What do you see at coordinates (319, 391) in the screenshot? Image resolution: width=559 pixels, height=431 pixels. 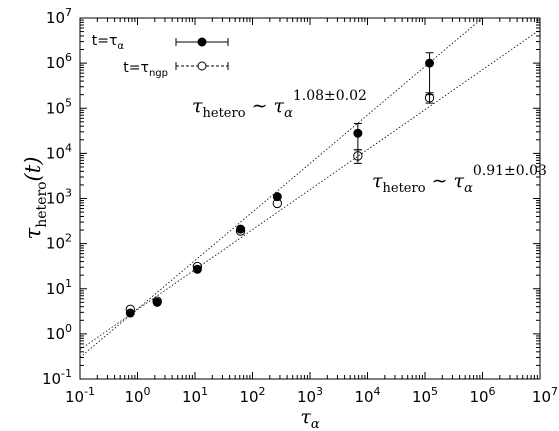 I see `x-tick-label-exponent: 3` at bounding box center [319, 391].